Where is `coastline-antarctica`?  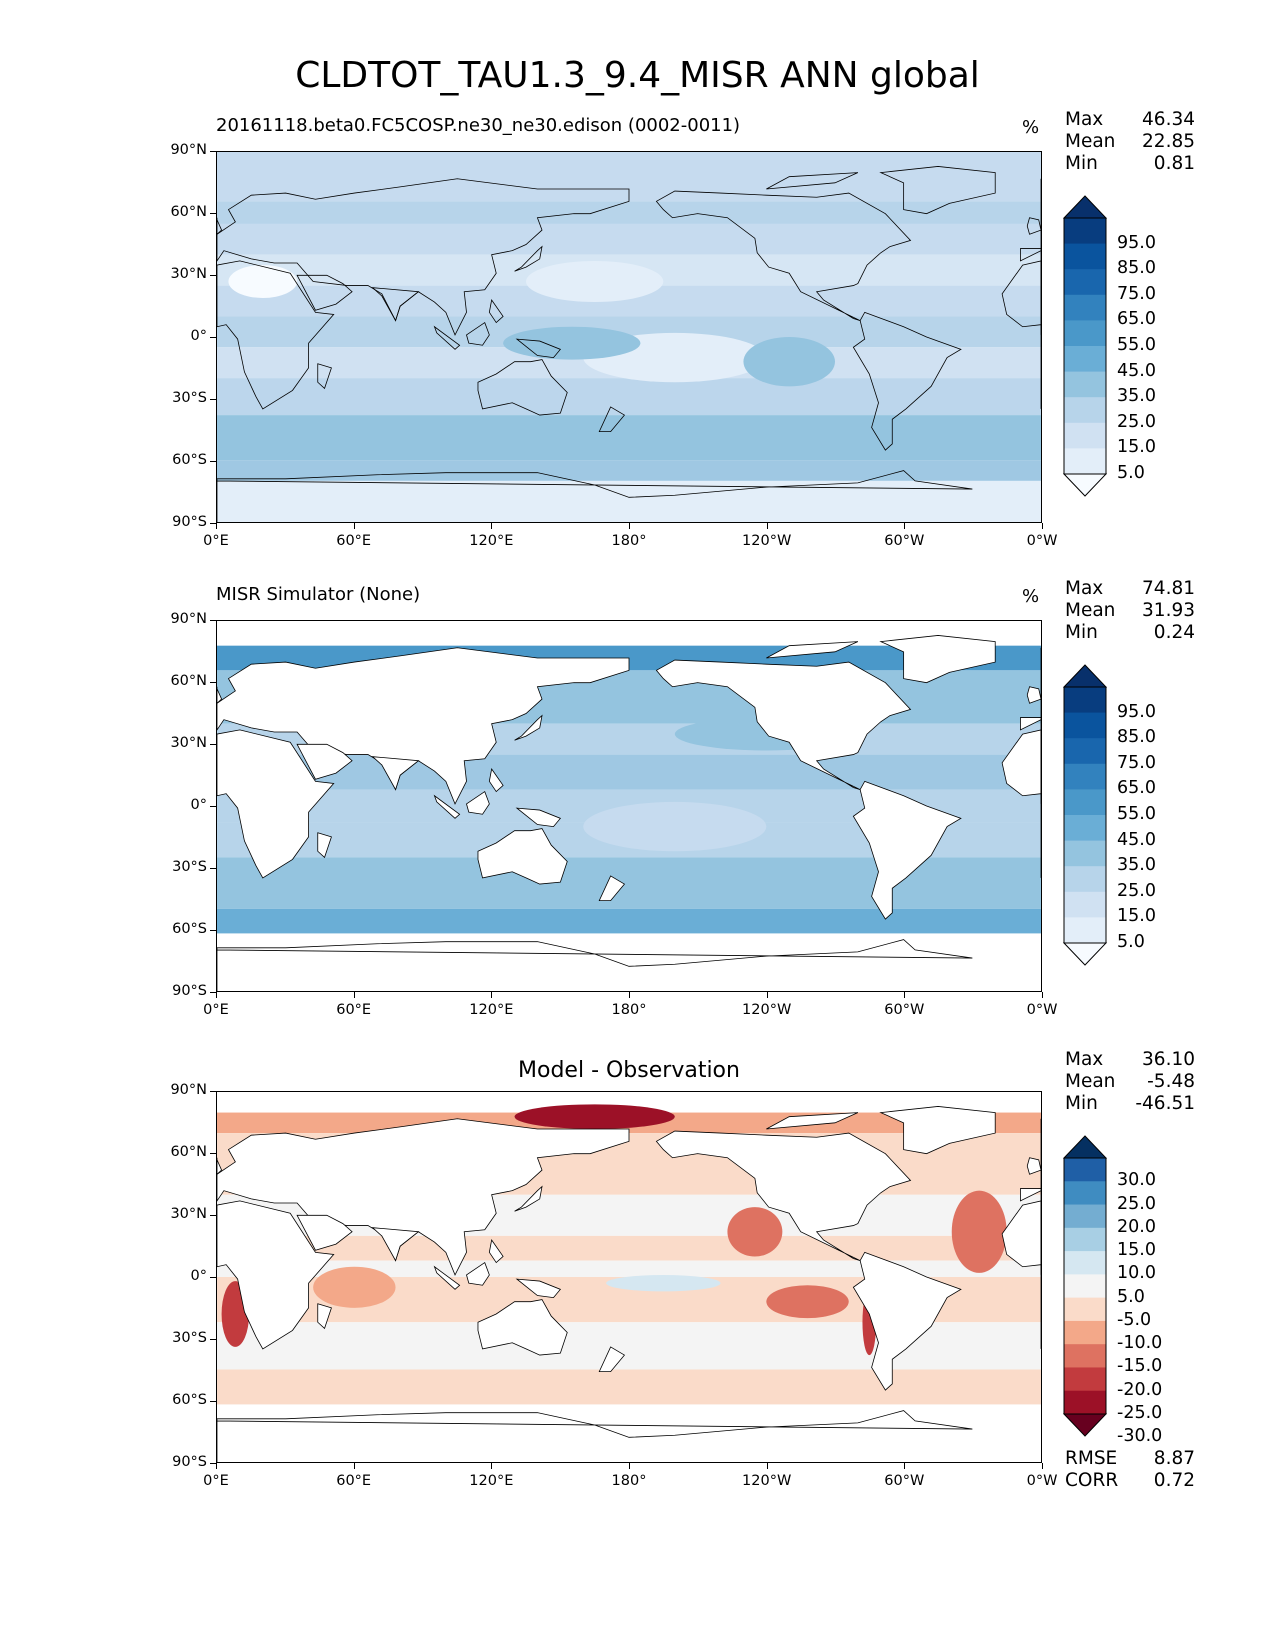 coastline-antarctica is located at coordinates (595, 965).